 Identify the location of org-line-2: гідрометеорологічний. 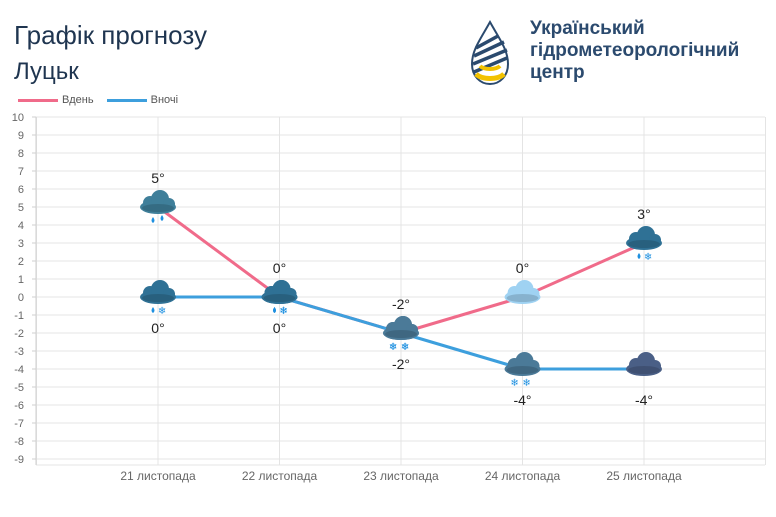
(635, 50).